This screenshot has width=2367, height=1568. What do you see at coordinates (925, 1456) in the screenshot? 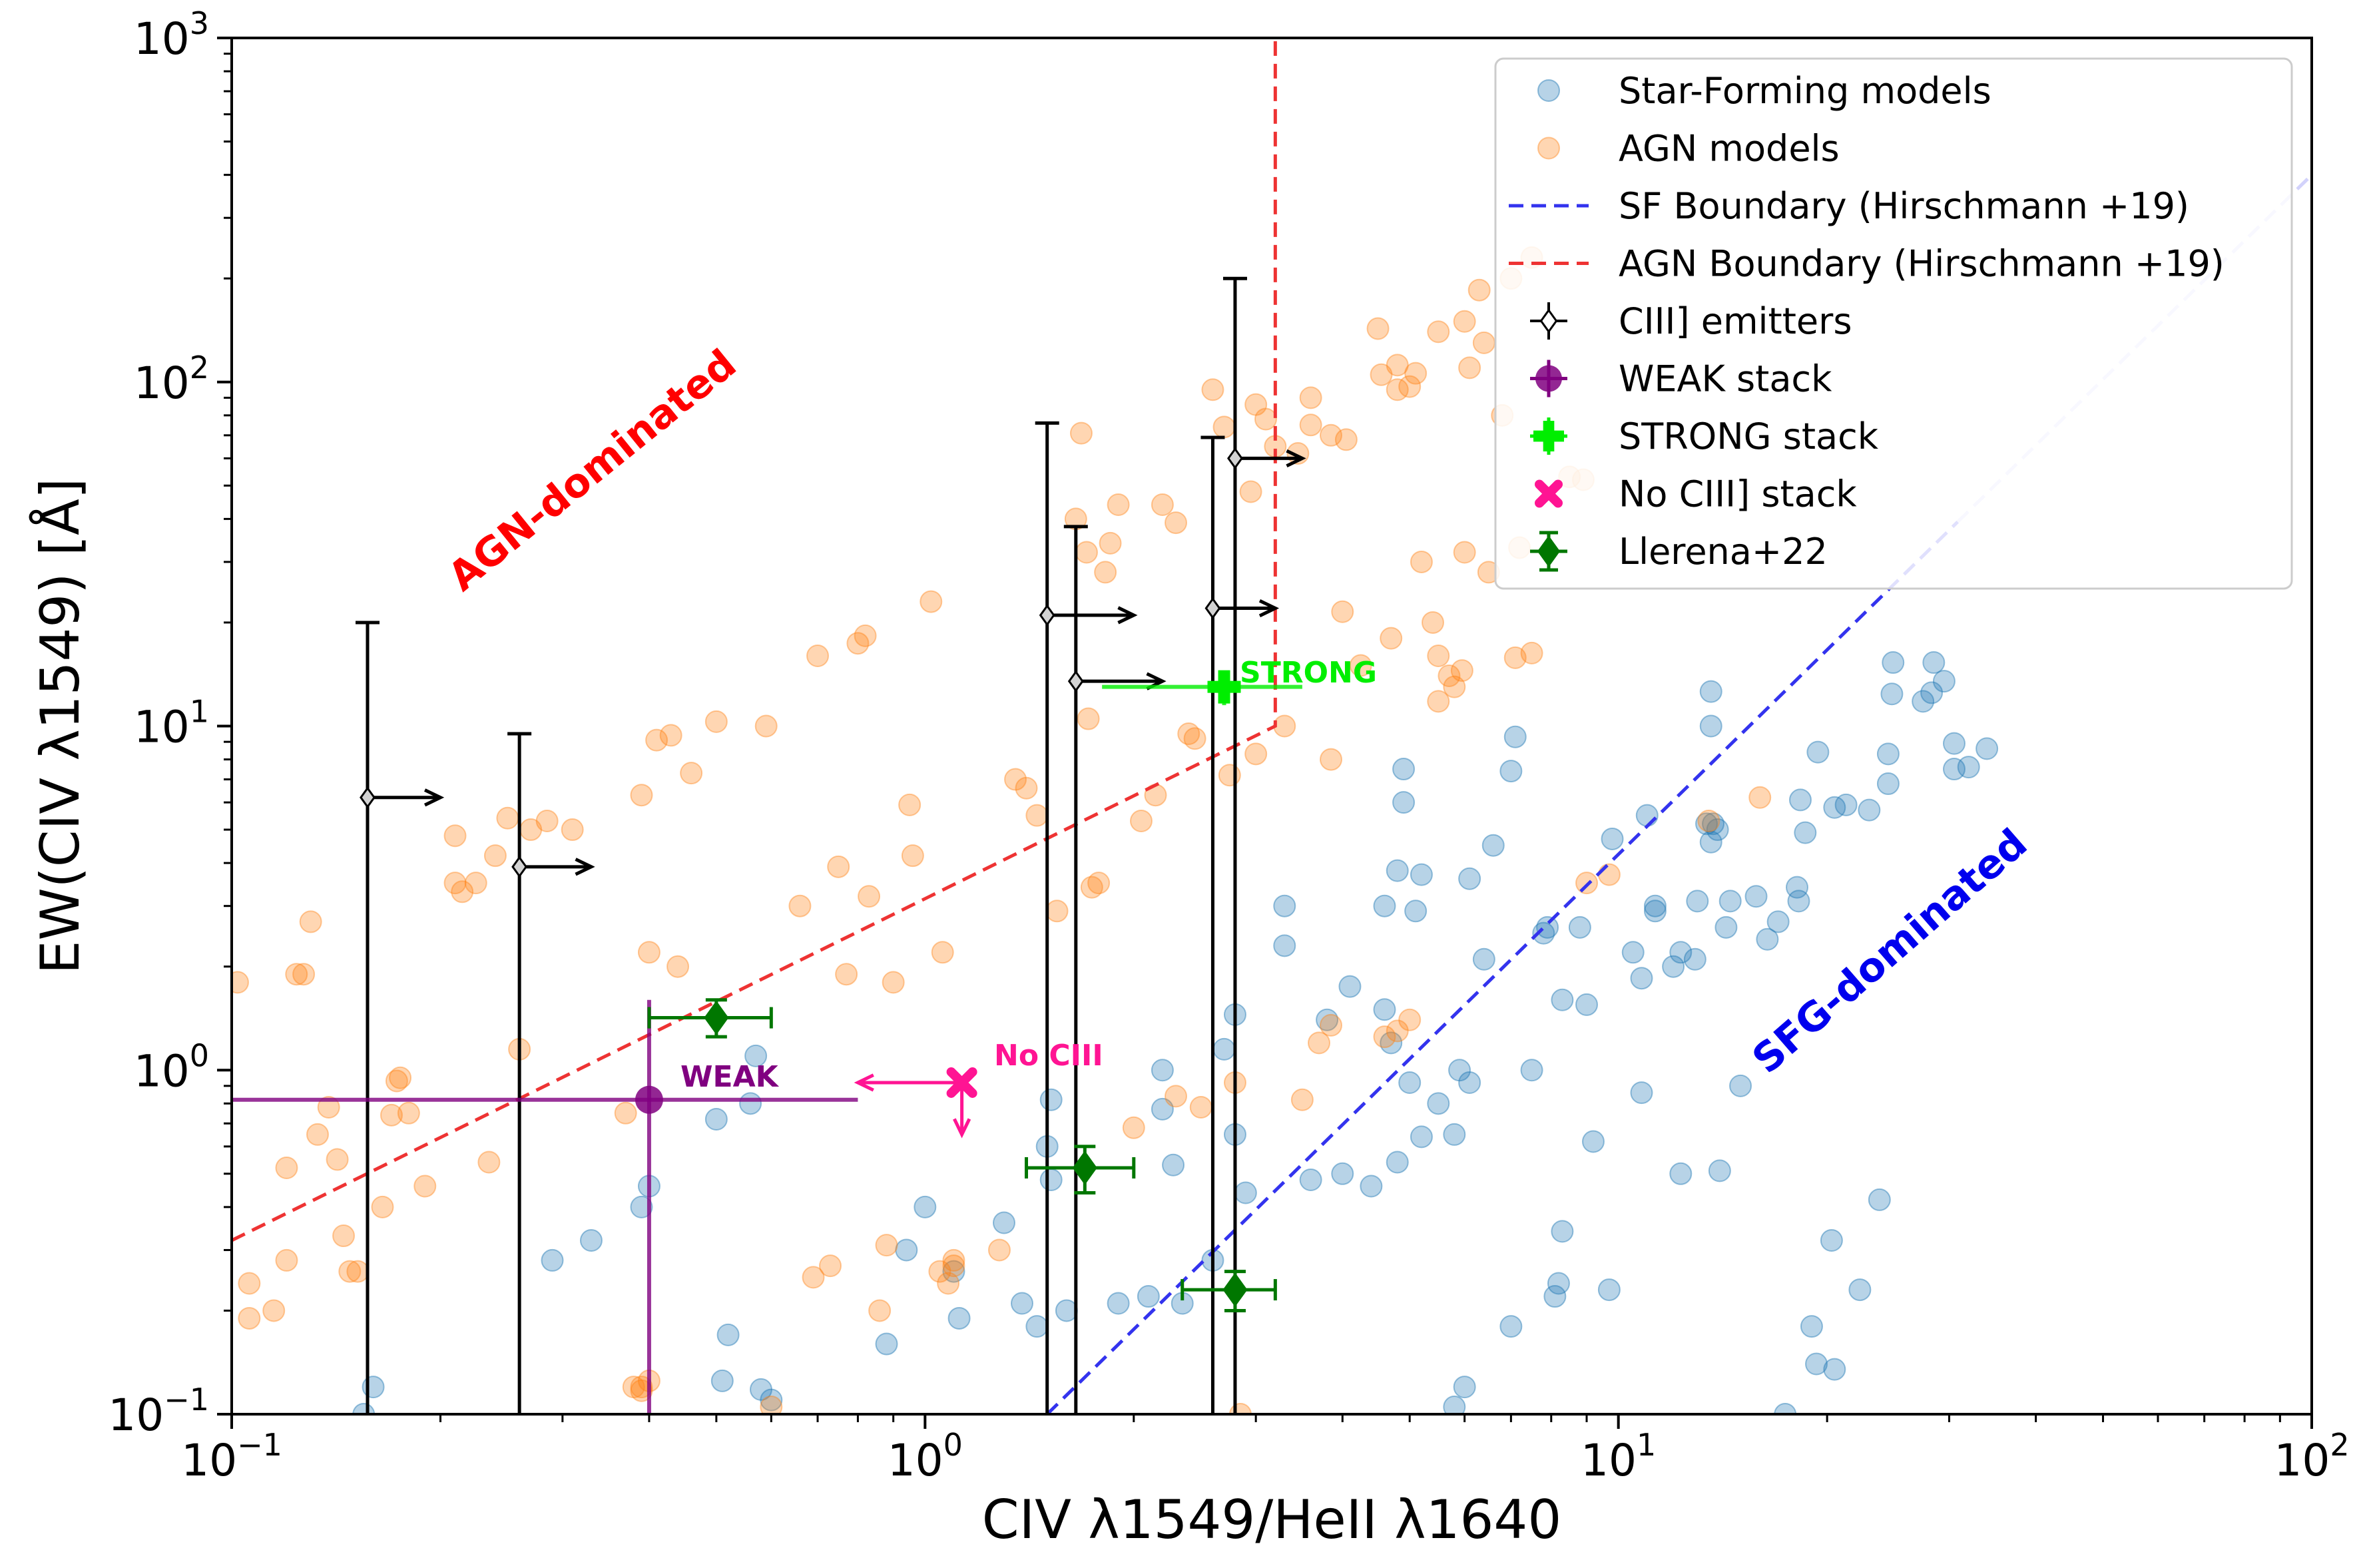
I see `x-tick-label: 10⁰` at bounding box center [925, 1456].